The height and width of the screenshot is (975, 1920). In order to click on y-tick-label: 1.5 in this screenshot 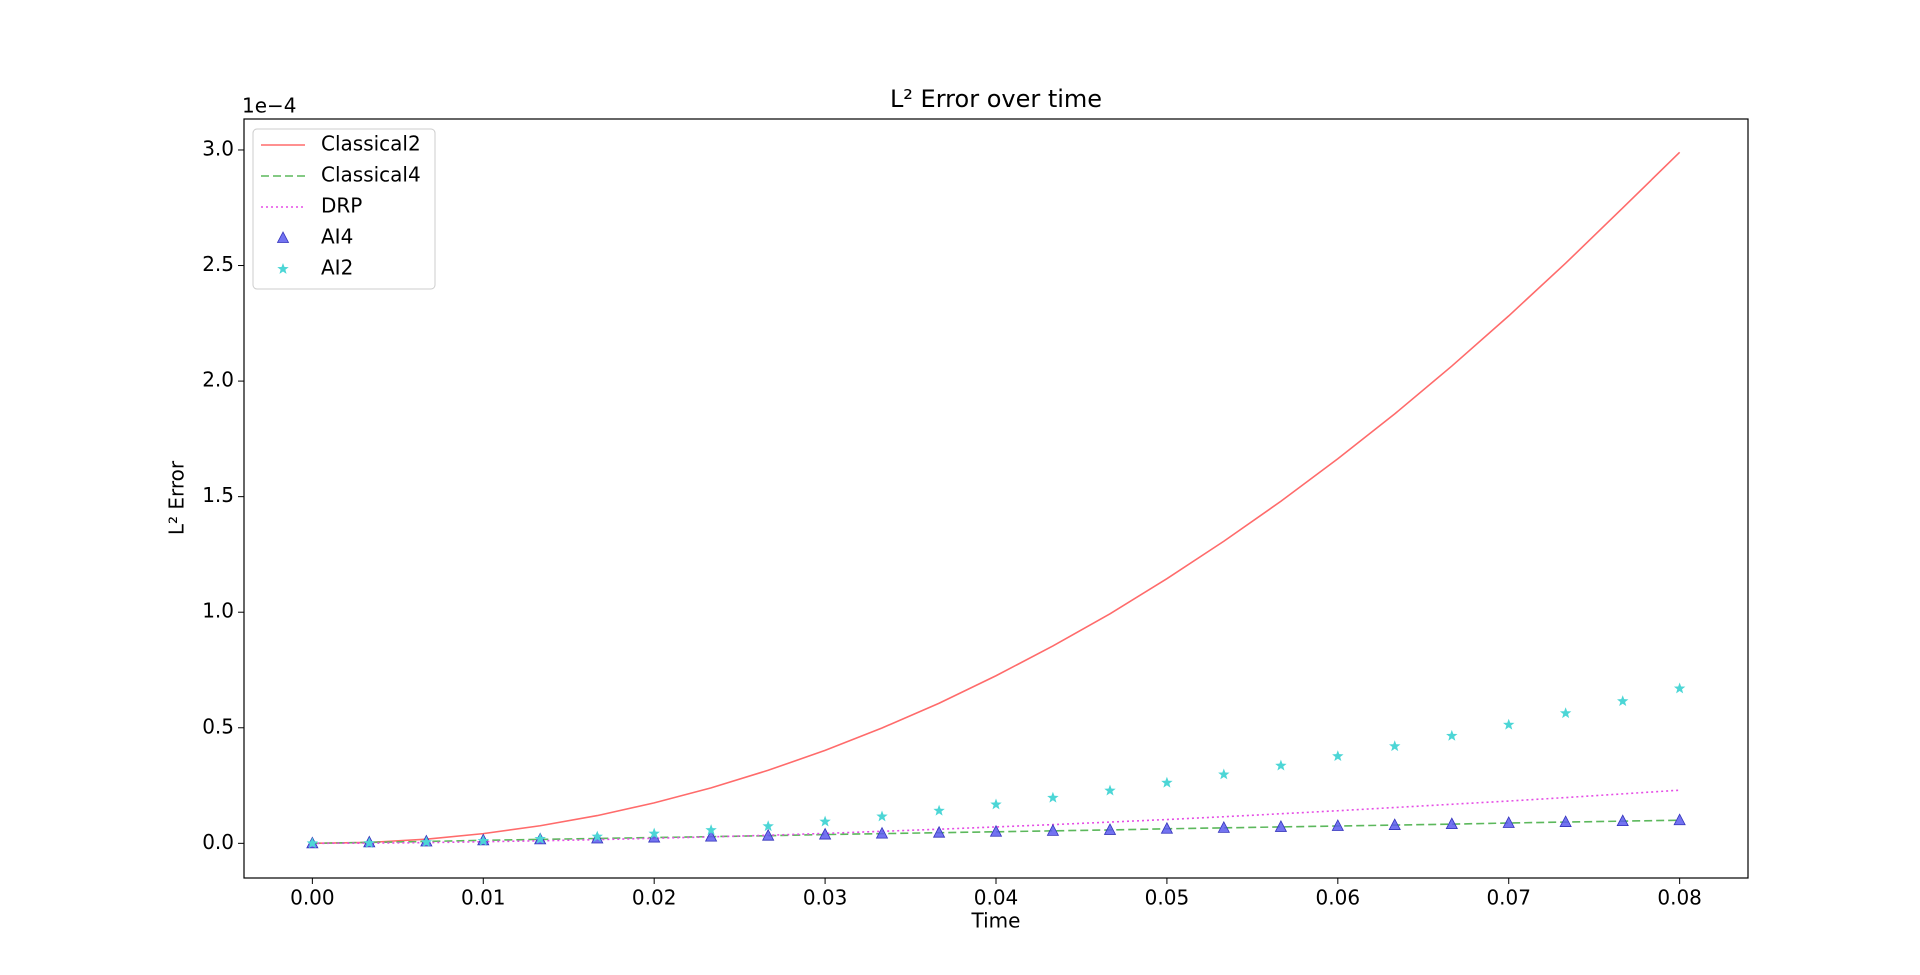, I will do `click(218, 495)`.